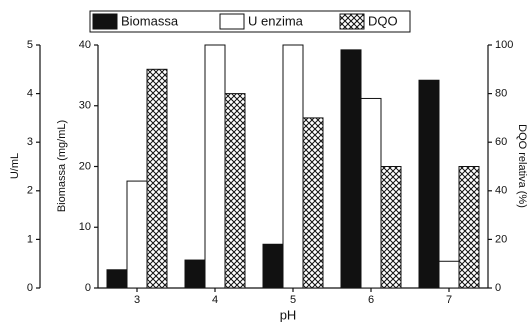 The width and height of the screenshot is (531, 324). Describe the element at coordinates (30, 239) in the screenshot. I see `y3-tick-label: 1` at that location.